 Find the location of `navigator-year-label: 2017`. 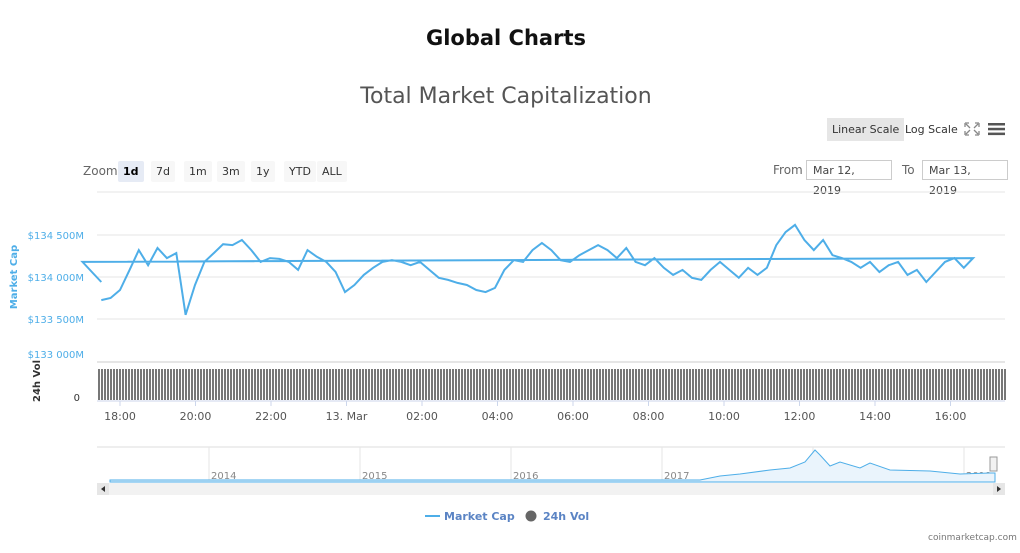

navigator-year-label: 2017 is located at coordinates (676, 476).